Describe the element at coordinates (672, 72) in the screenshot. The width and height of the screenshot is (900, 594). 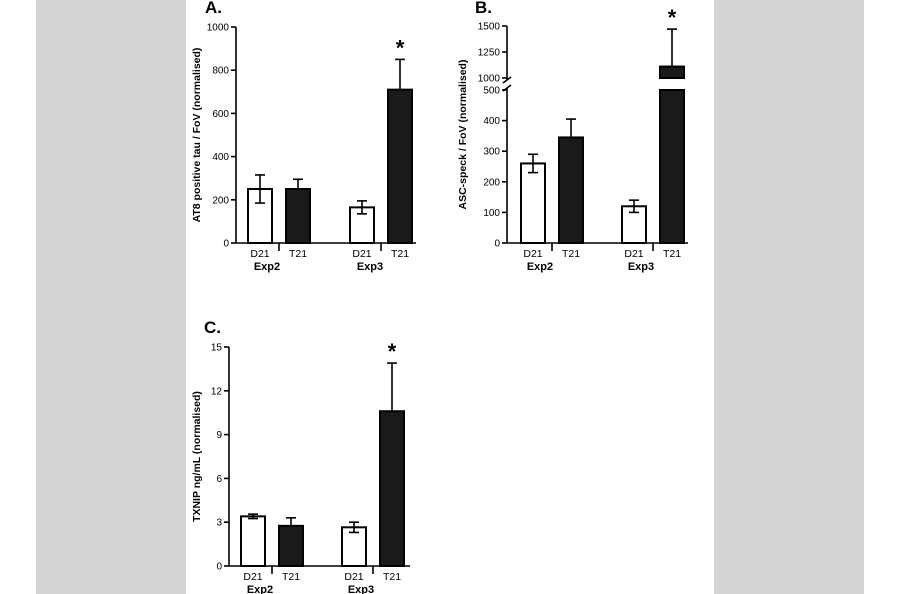
I see `bar-exp3-t21-upper` at that location.